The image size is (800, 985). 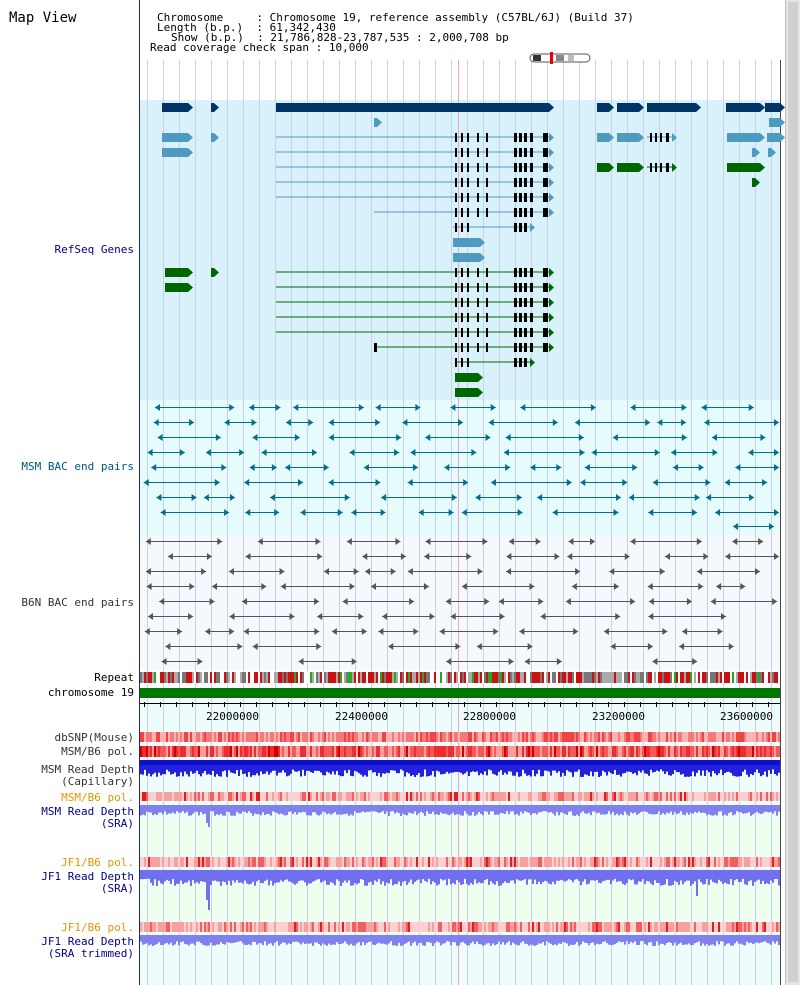 I want to click on gene-body, so click(x=466, y=392).